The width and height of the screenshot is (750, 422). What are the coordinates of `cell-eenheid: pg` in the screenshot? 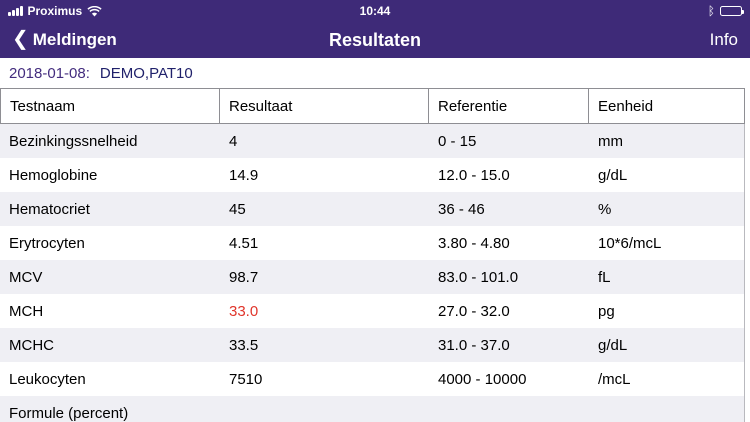 It's located at (606, 311).